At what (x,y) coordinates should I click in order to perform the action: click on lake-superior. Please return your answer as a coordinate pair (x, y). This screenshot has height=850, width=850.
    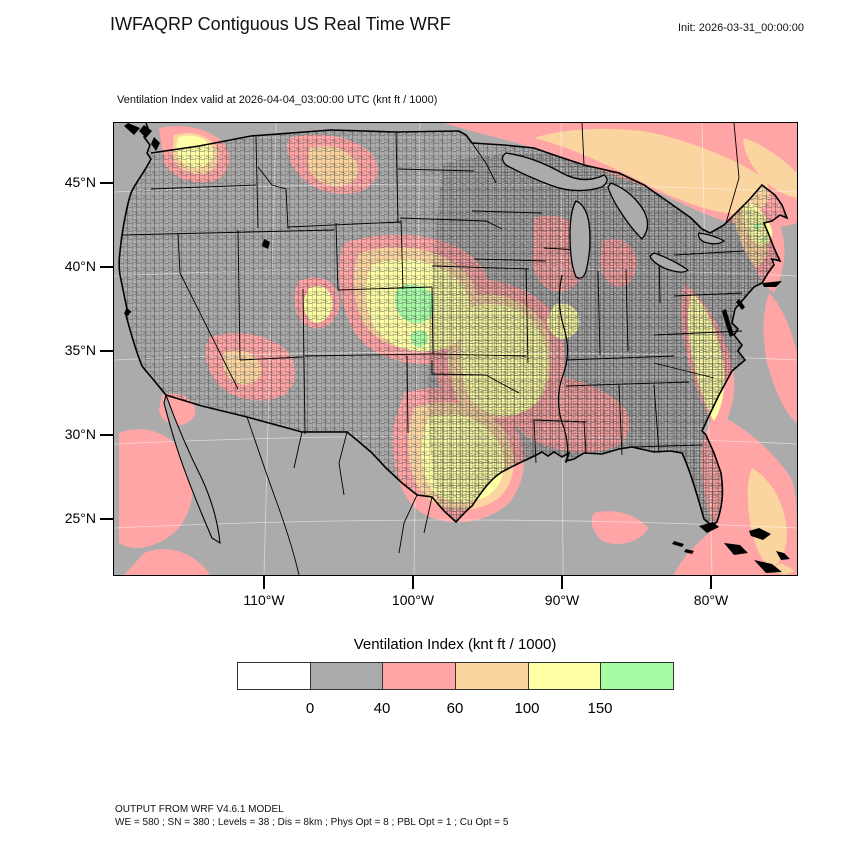
    Looking at the image, I should click on (554, 172).